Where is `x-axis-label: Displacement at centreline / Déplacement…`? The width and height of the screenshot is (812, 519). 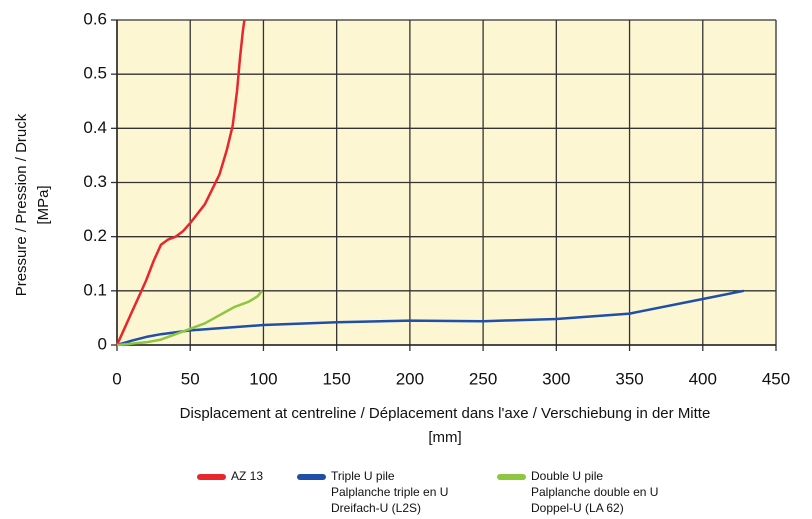
x-axis-label: Displacement at centreline / Déplacement… is located at coordinates (445, 413).